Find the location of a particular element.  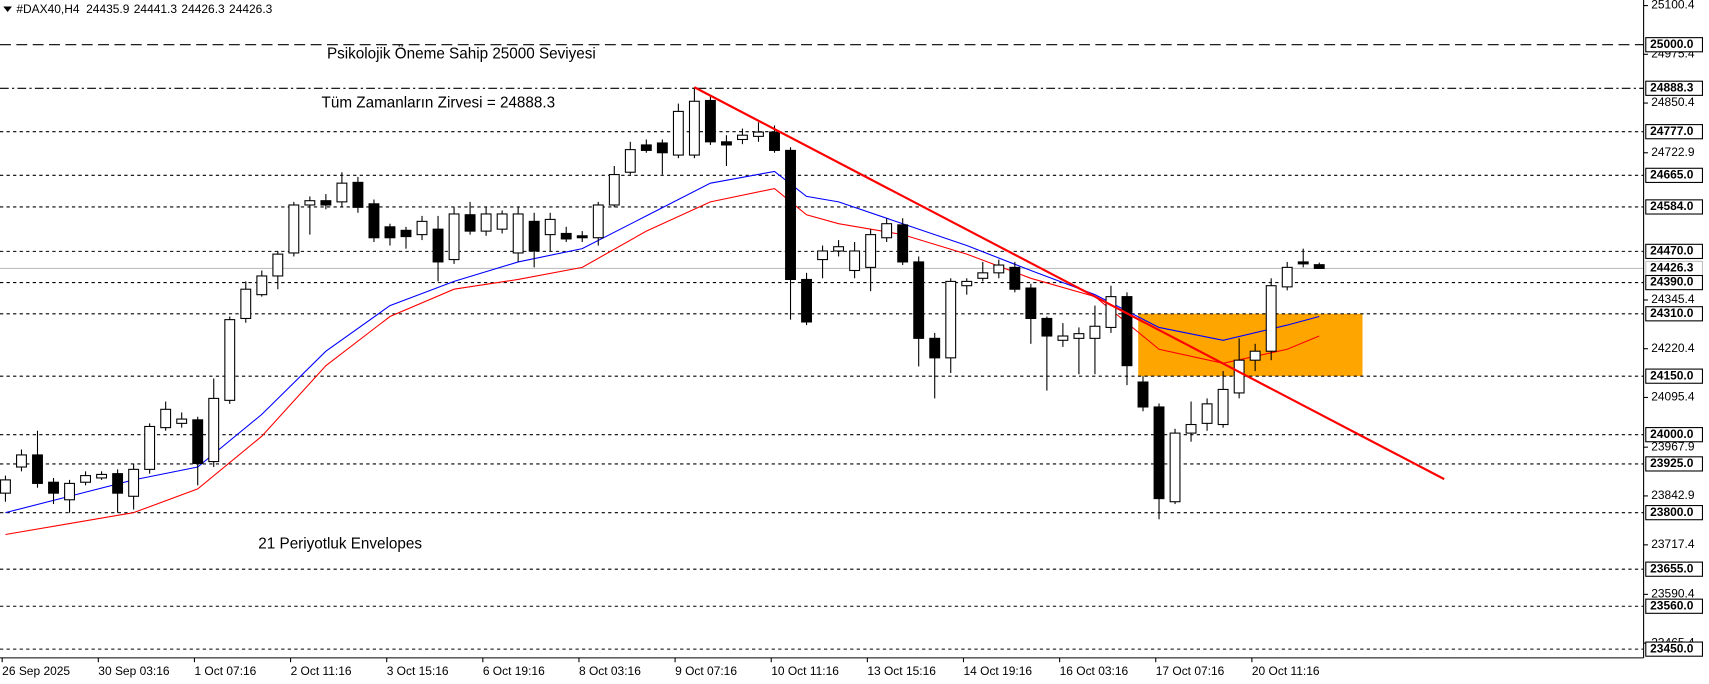

x-tick-label: 6 Oct 19:16 is located at coordinates (514, 671).